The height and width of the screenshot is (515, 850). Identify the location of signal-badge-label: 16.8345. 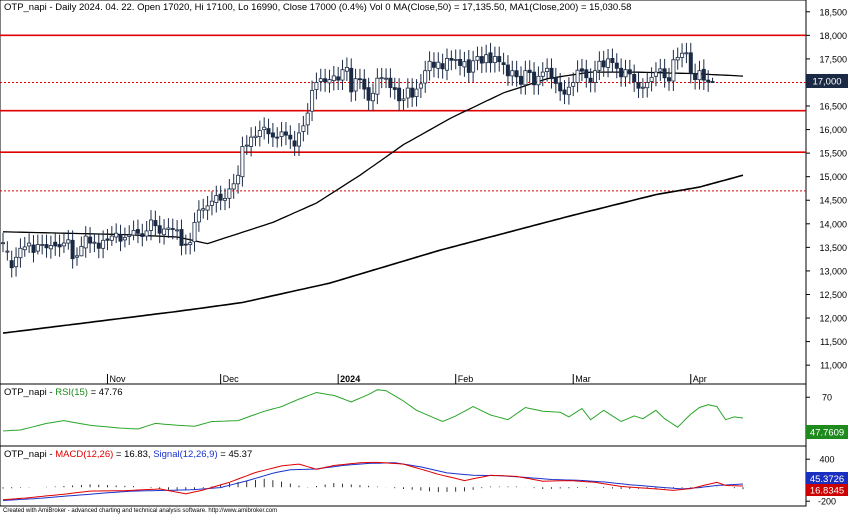
(827, 491).